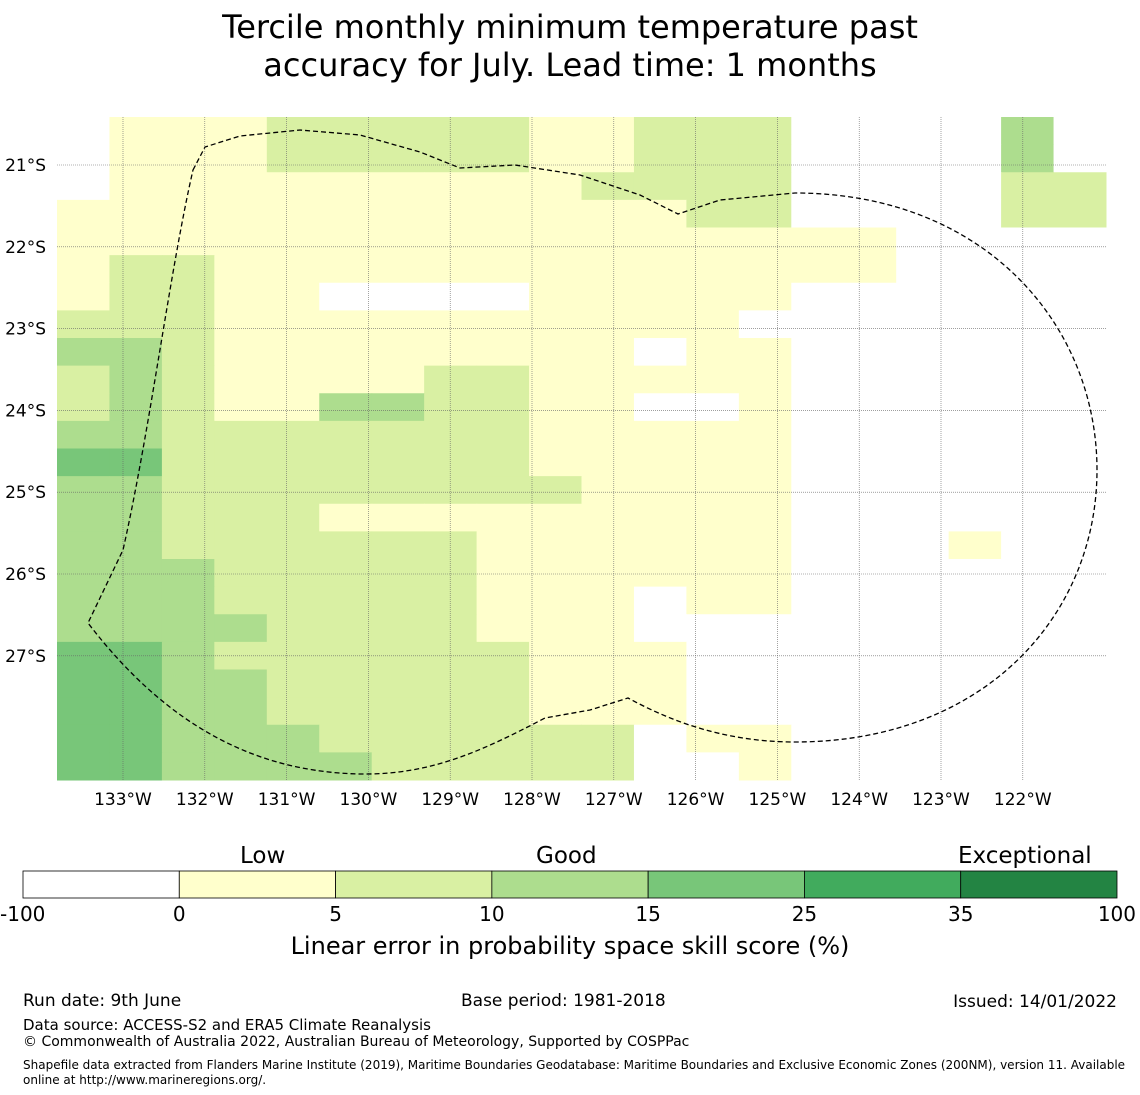 The image size is (1140, 1095). Describe the element at coordinates (778, 800) in the screenshot. I see `longitude-label: 125°W` at that location.